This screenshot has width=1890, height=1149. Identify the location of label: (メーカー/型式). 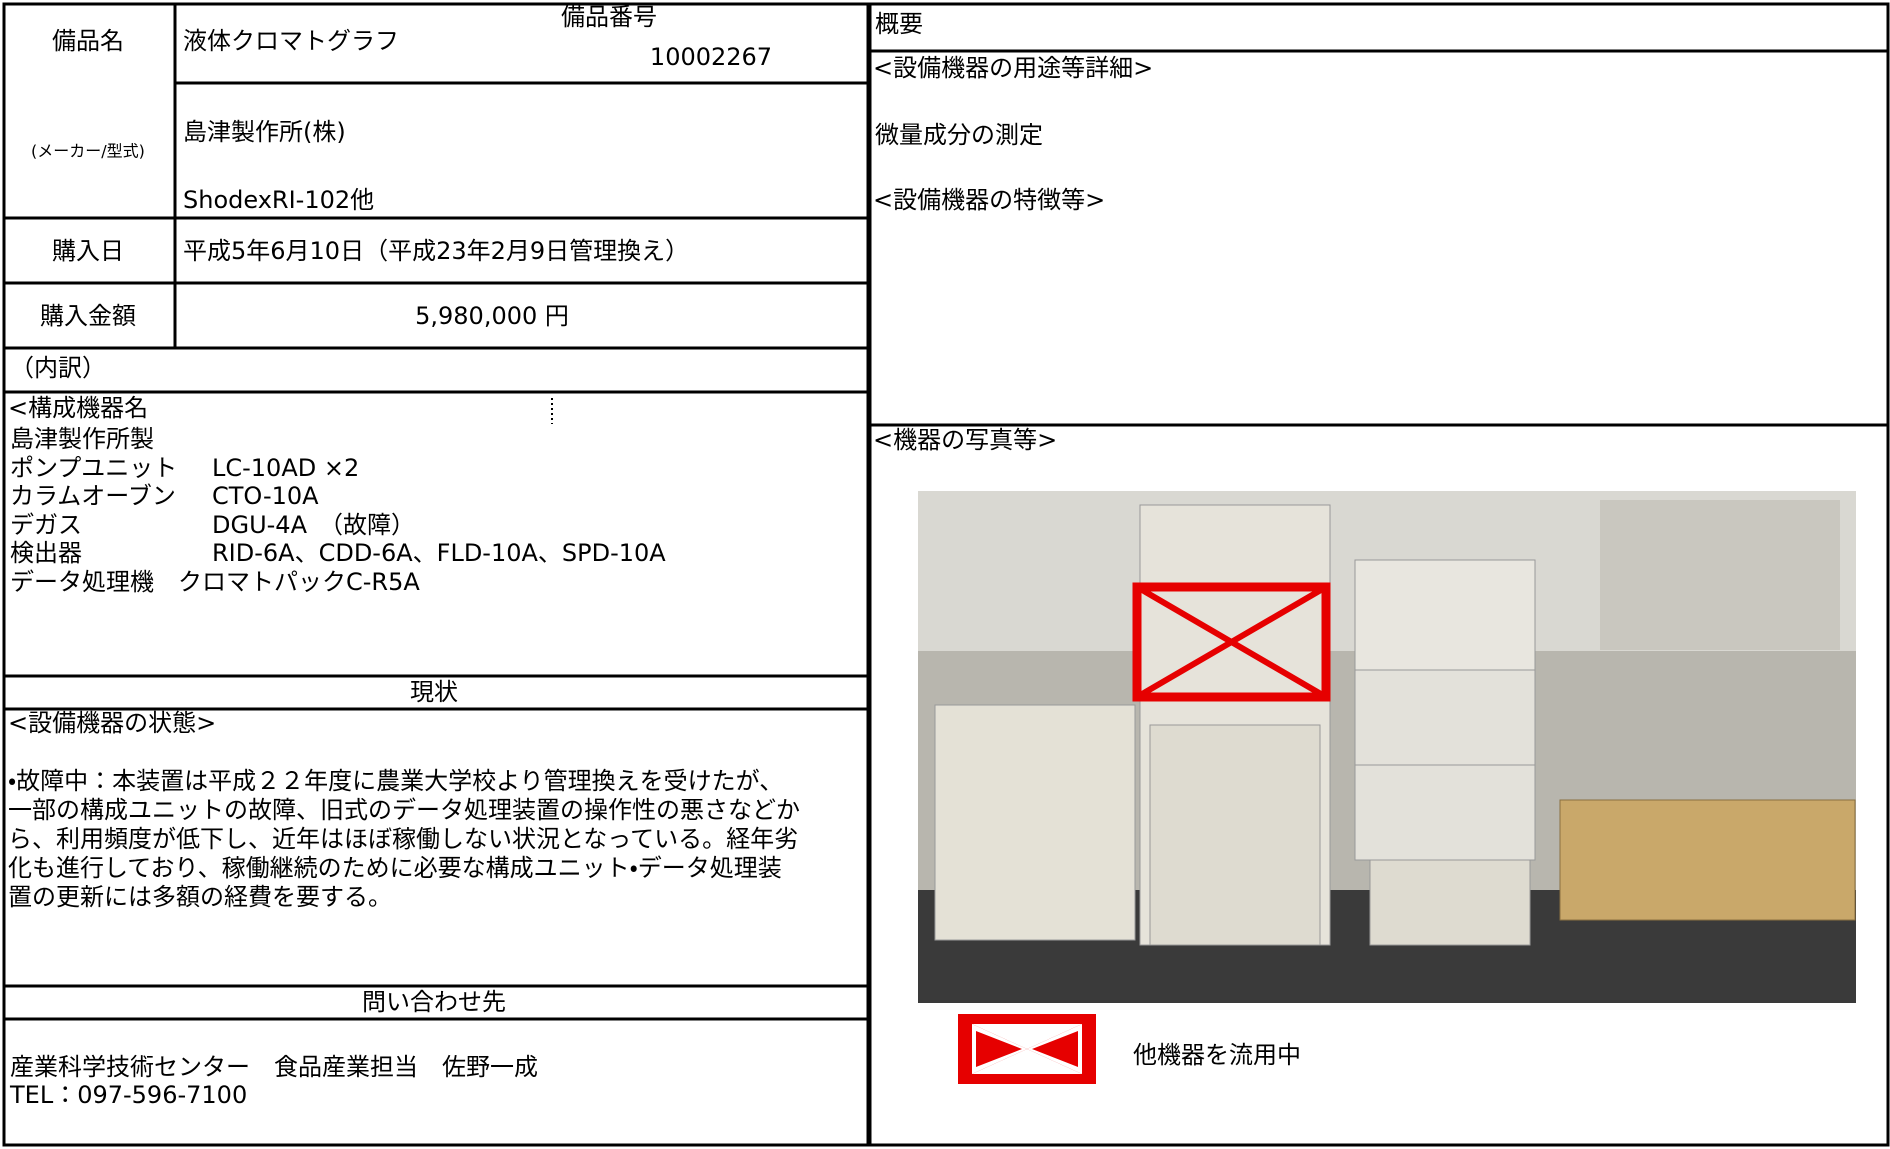
(88, 151).